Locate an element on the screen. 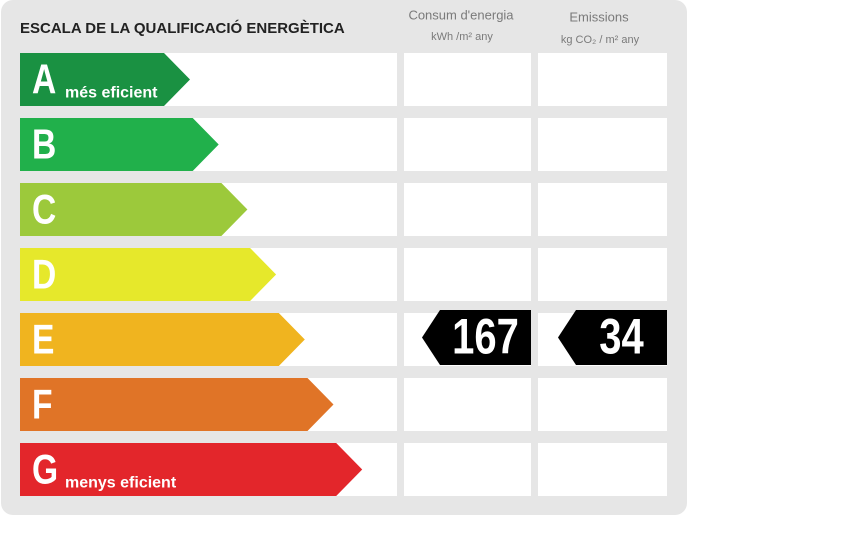 The width and height of the screenshot is (853, 548). class-letter: D is located at coordinates (44, 275).